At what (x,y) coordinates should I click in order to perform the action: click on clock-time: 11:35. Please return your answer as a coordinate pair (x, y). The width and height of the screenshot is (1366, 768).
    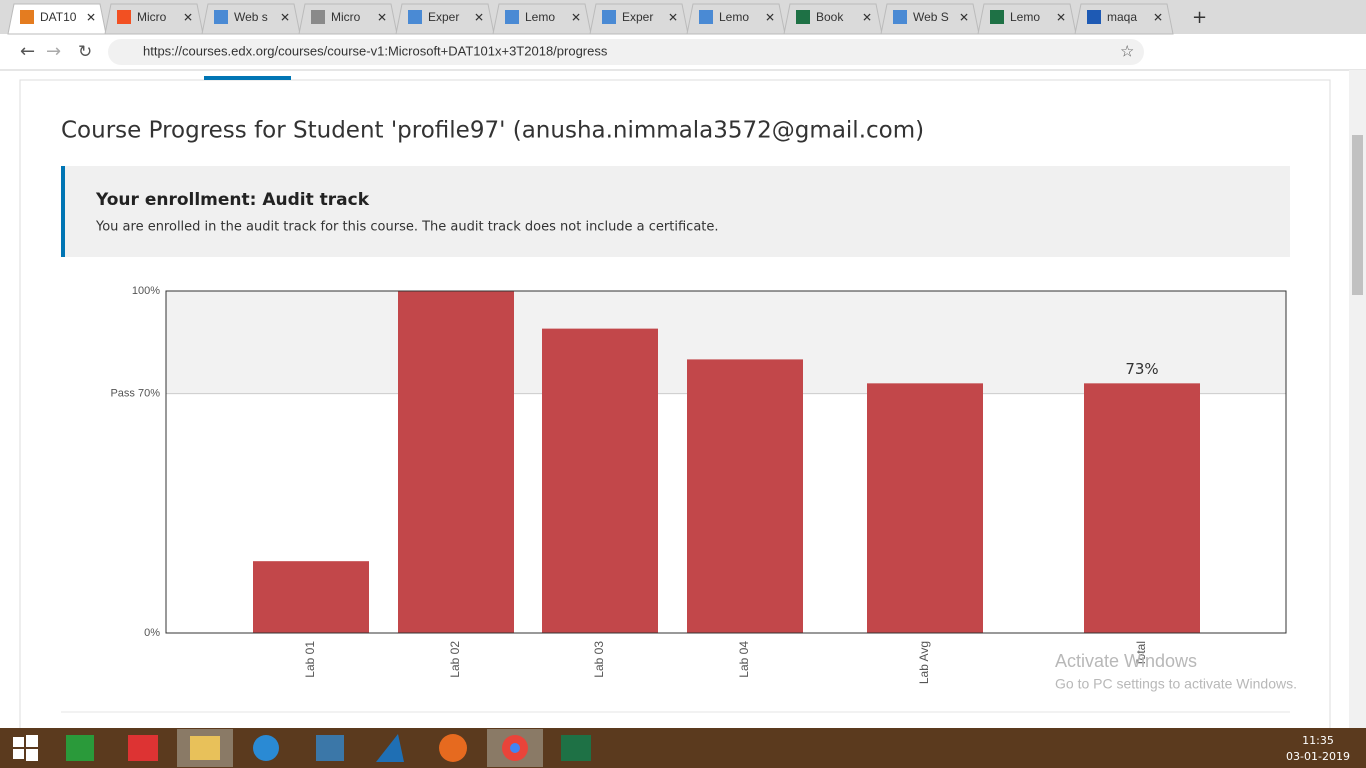
    Looking at the image, I should click on (1318, 740).